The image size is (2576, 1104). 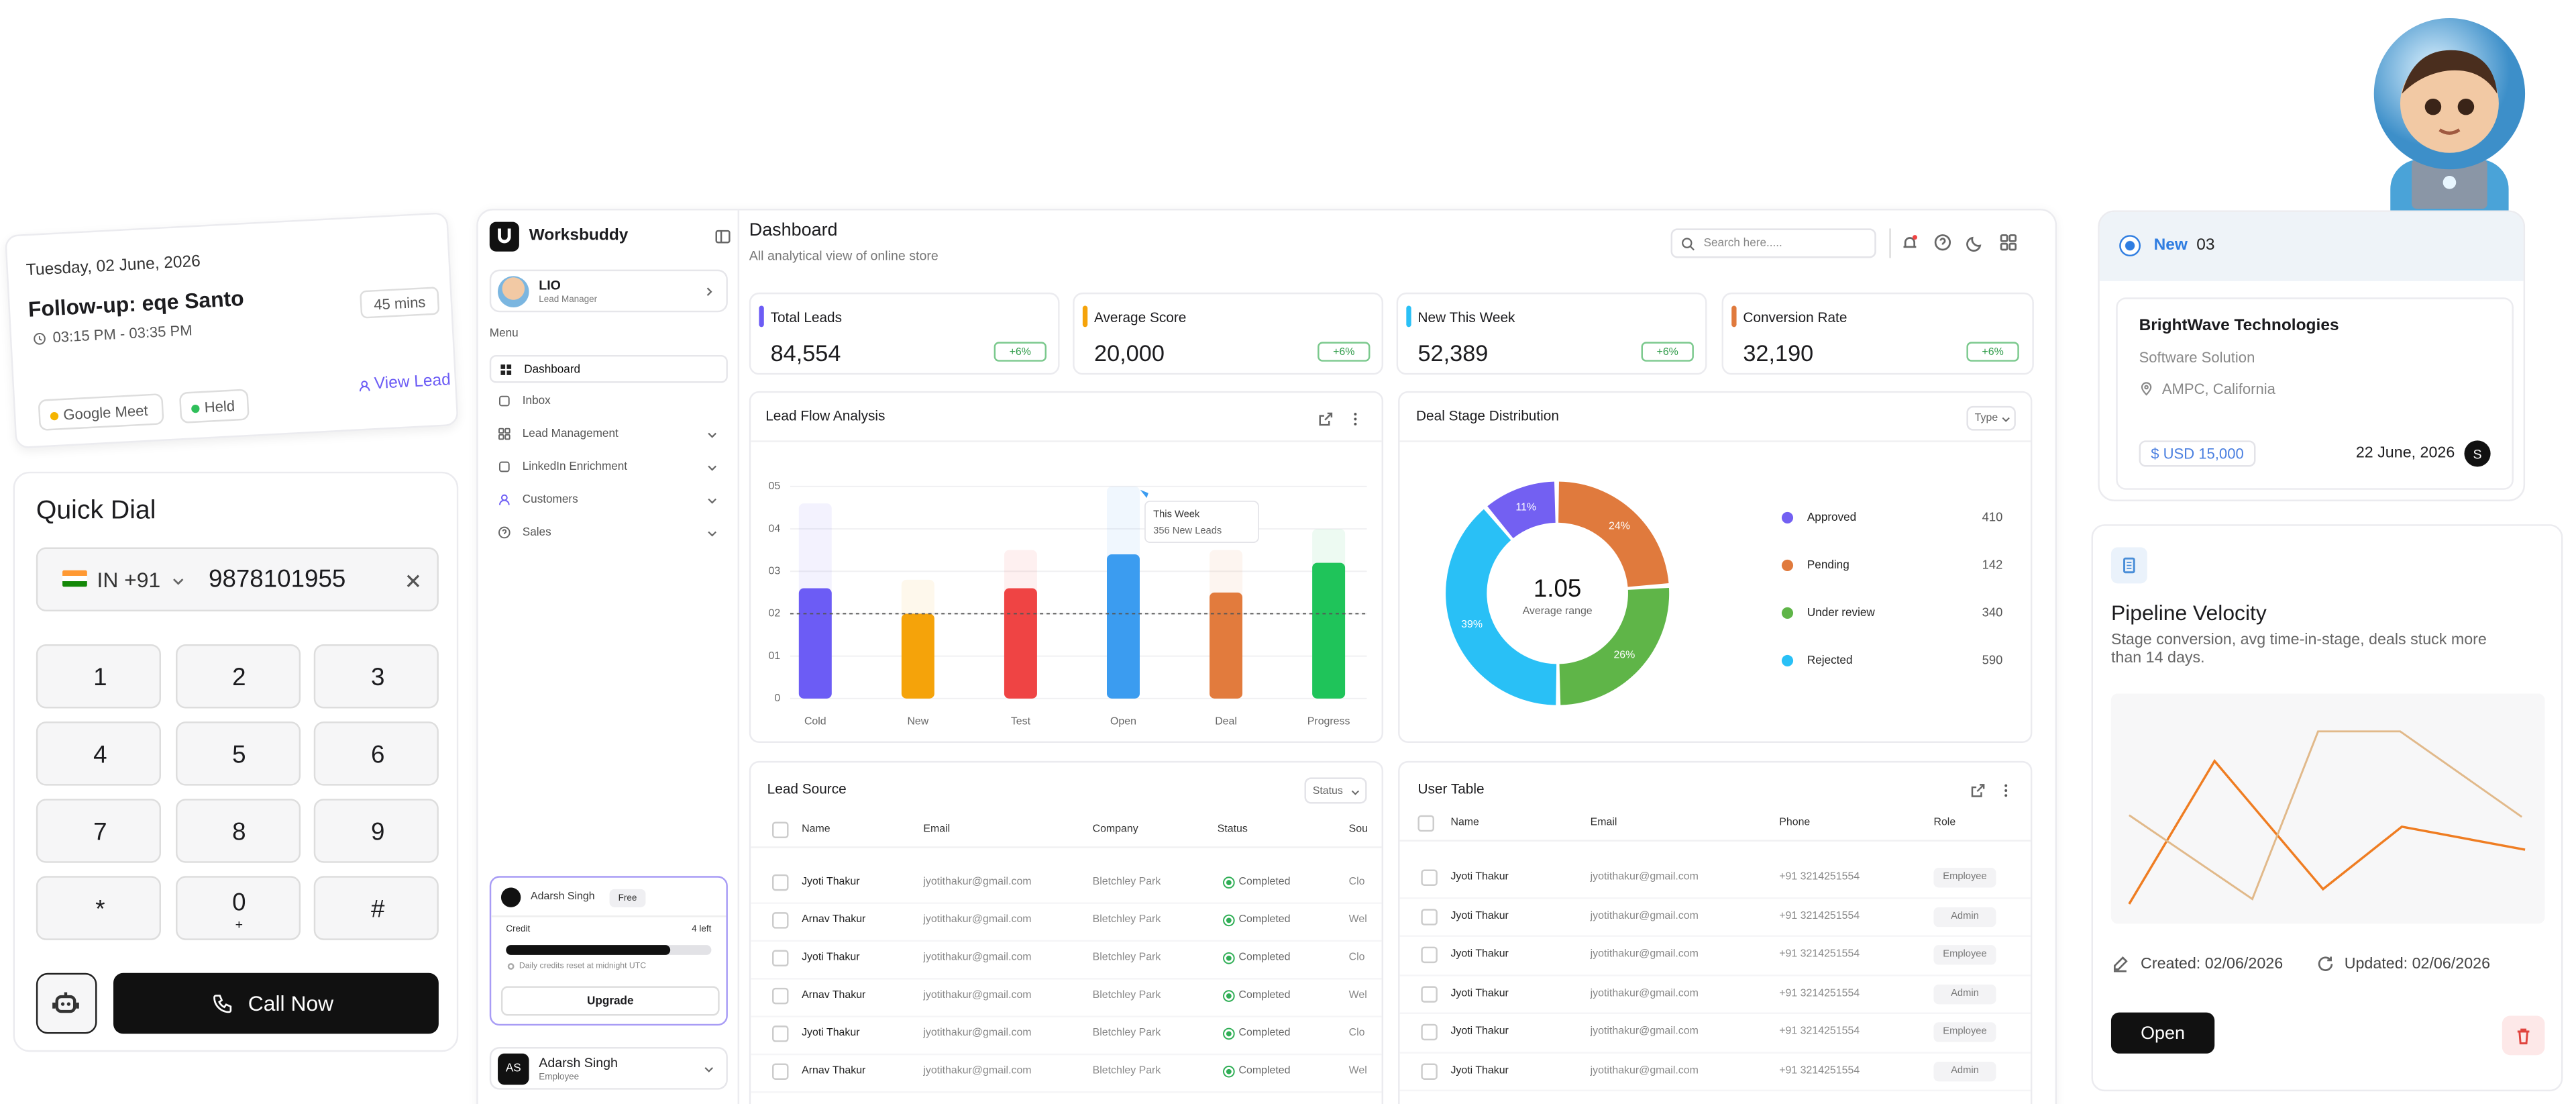 What do you see at coordinates (608, 369) in the screenshot?
I see `menu-item: Dashboard` at bounding box center [608, 369].